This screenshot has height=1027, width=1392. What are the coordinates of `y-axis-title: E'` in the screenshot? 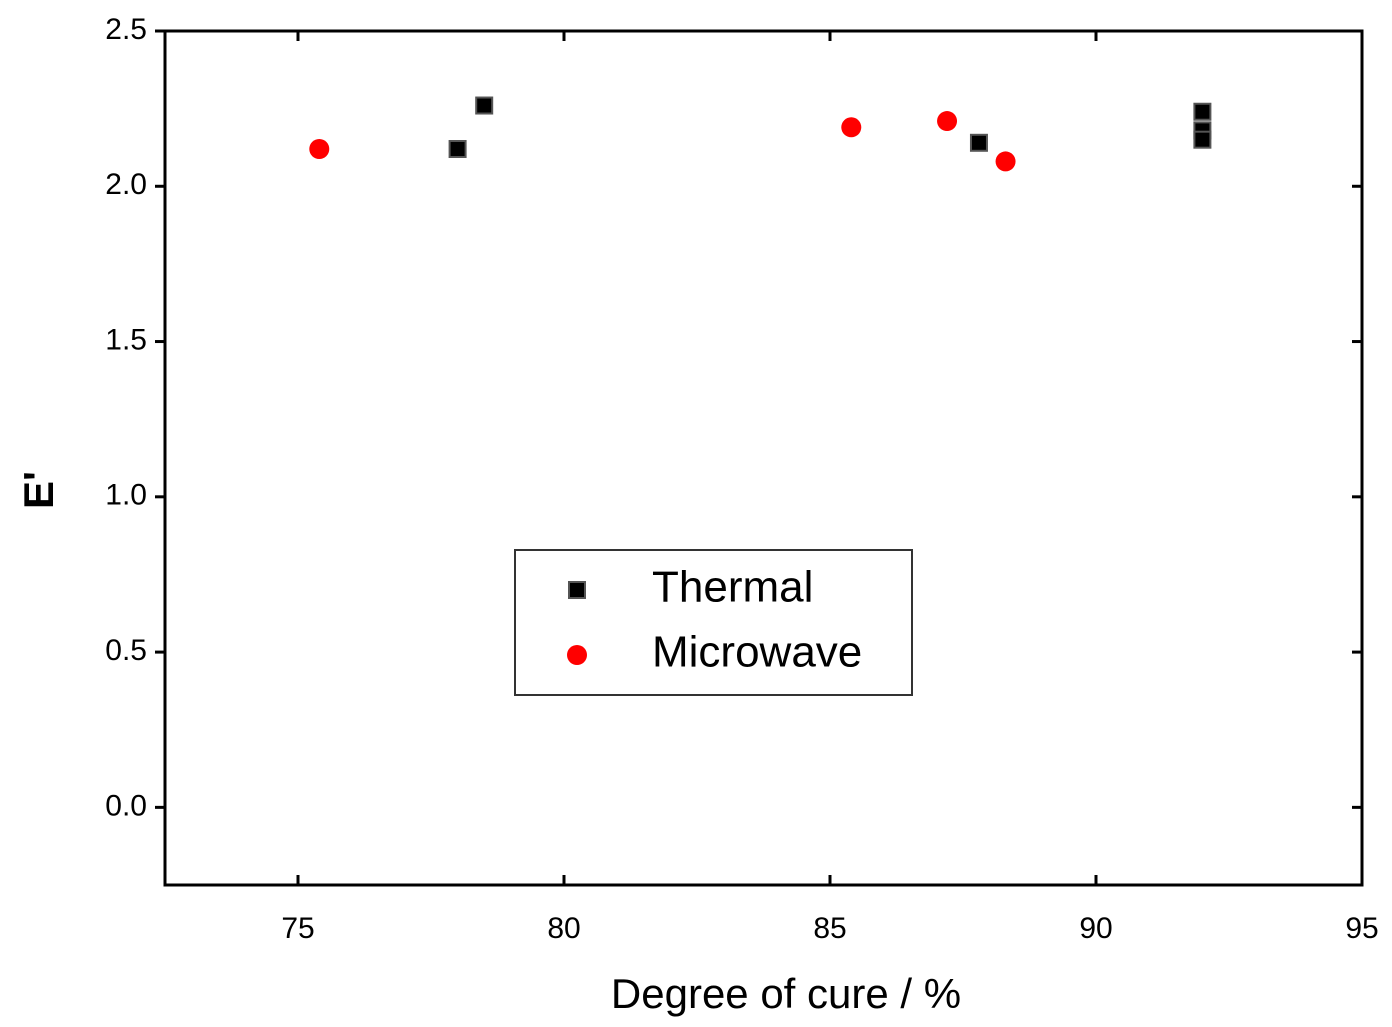 It's located at (38, 490).